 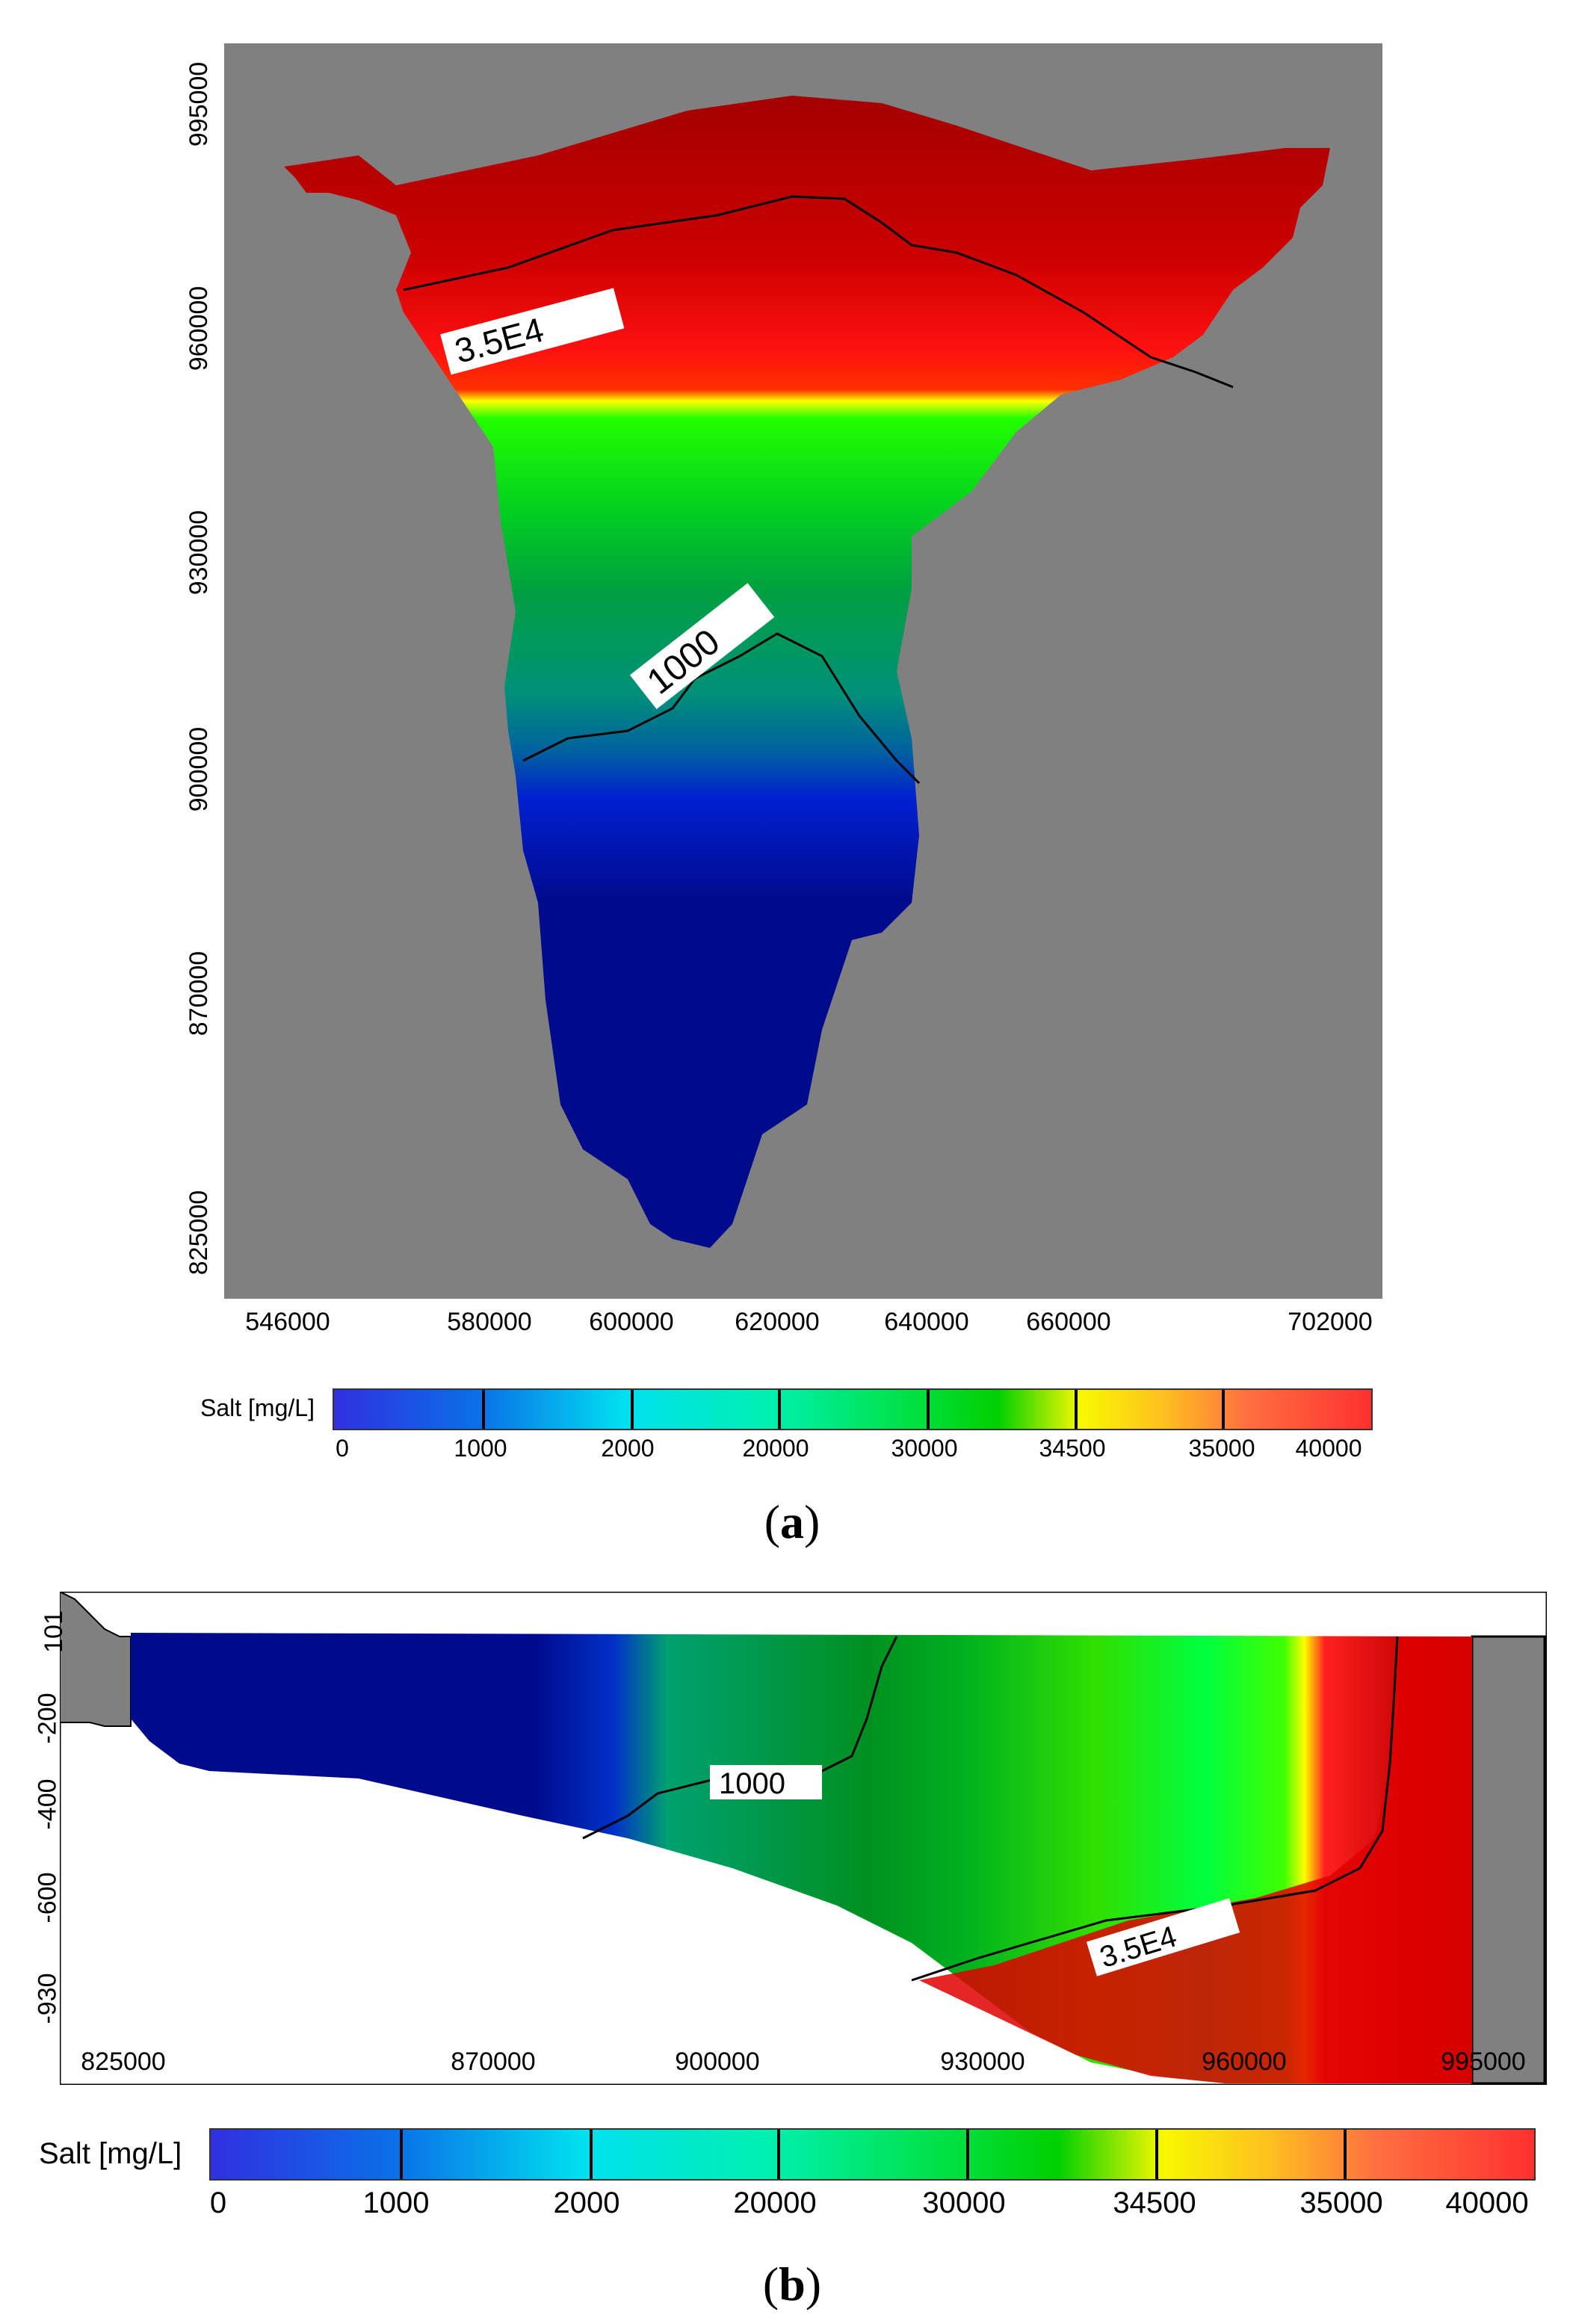 What do you see at coordinates (199, 769) in the screenshot?
I see `panel-a-y-tick: 900000` at bounding box center [199, 769].